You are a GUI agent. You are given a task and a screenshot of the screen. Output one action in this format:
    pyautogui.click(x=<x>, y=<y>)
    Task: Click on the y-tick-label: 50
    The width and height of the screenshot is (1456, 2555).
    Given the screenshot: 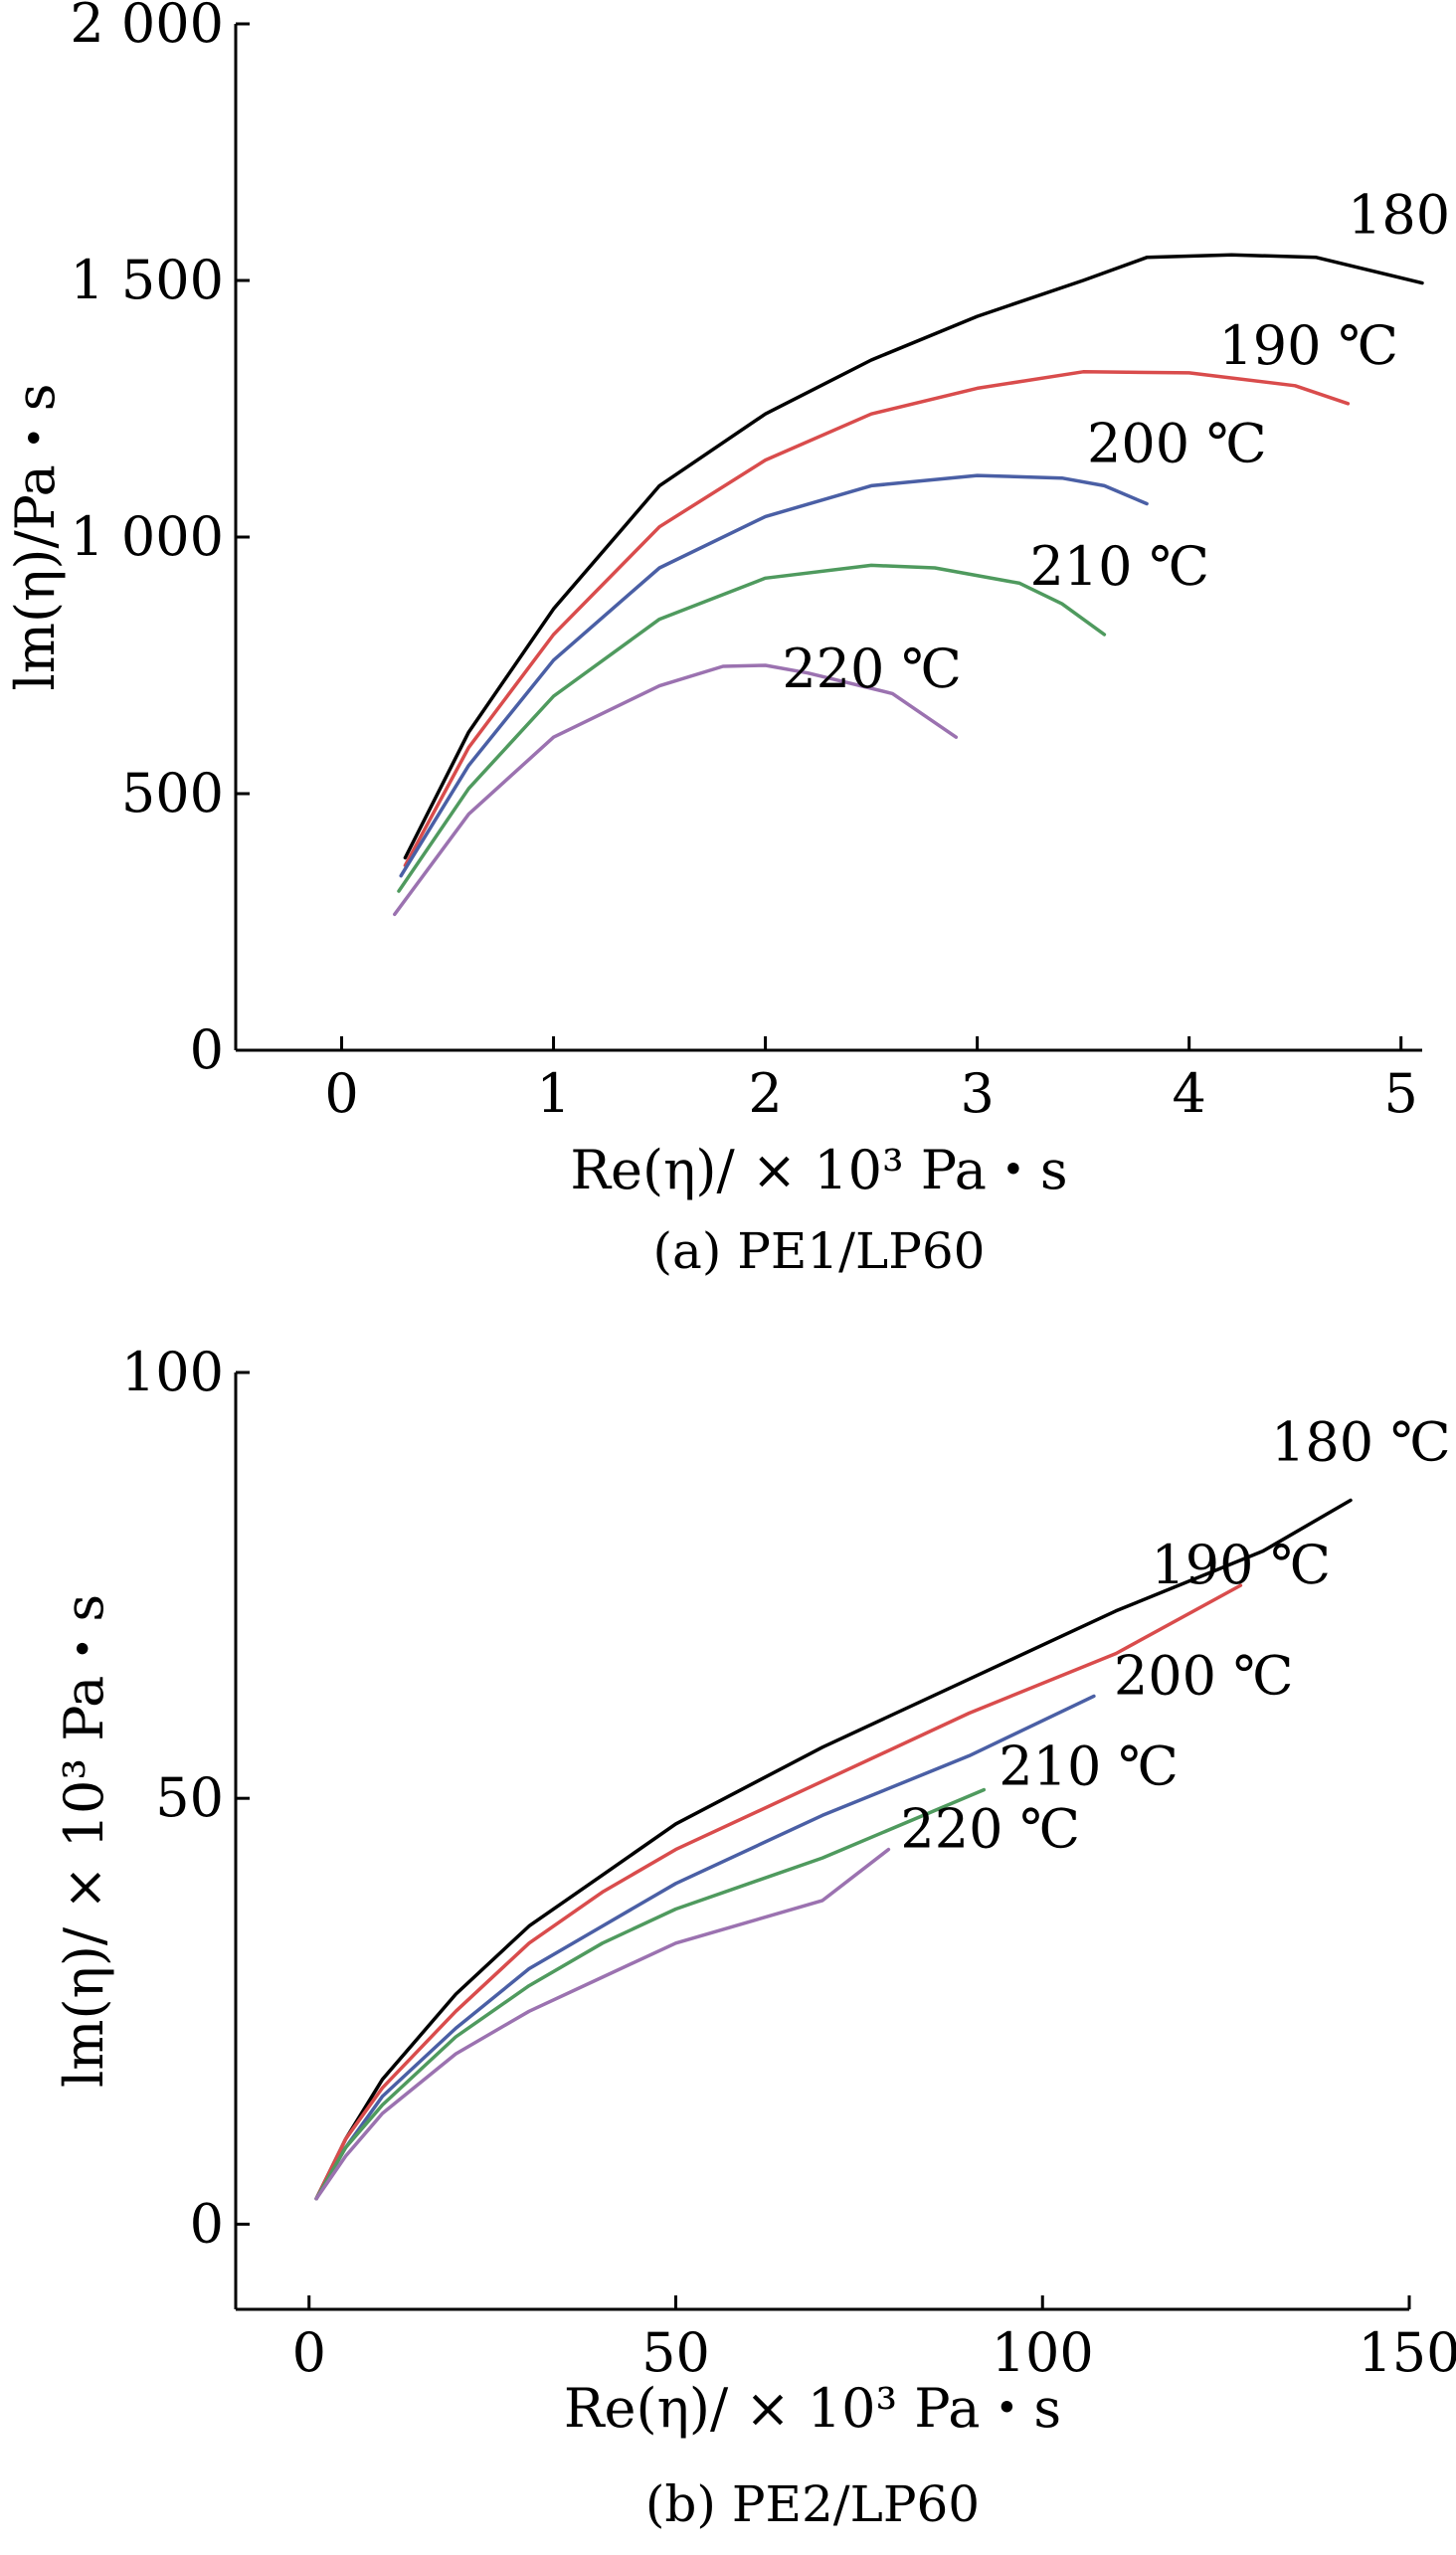 What is the action you would take?
    pyautogui.click(x=189, y=1797)
    